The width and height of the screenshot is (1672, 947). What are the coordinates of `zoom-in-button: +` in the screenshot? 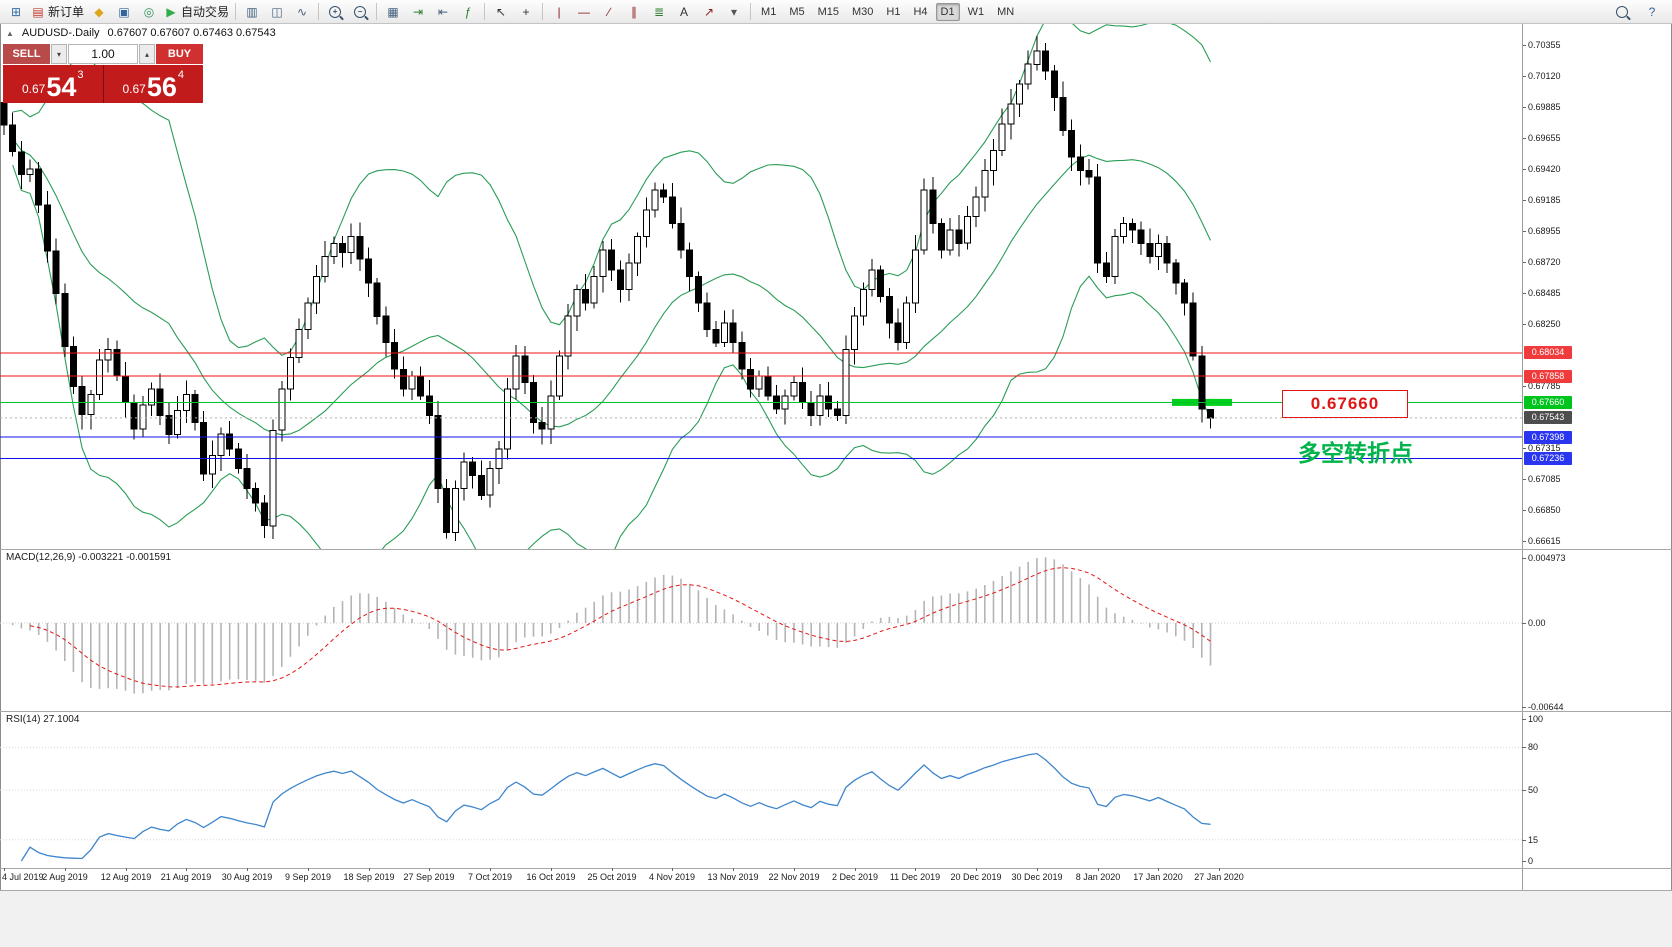 It's located at (335, 12).